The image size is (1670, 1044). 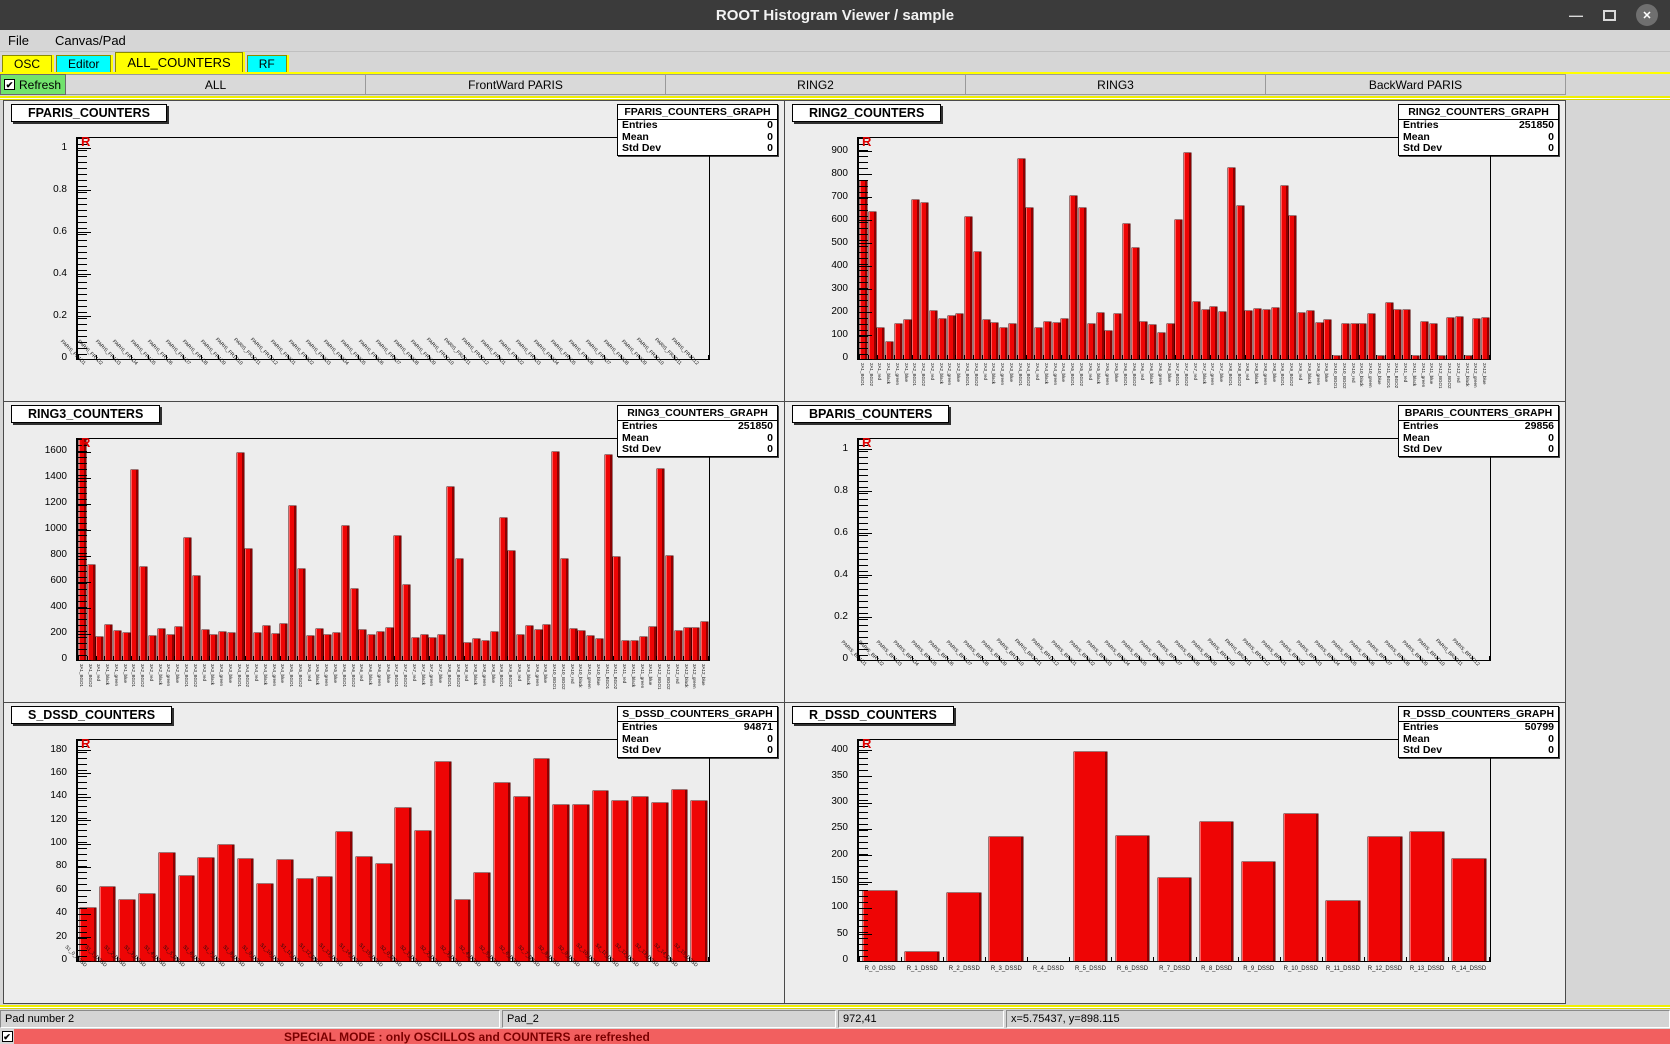 I want to click on subtab-all: ALL, so click(x=216, y=84).